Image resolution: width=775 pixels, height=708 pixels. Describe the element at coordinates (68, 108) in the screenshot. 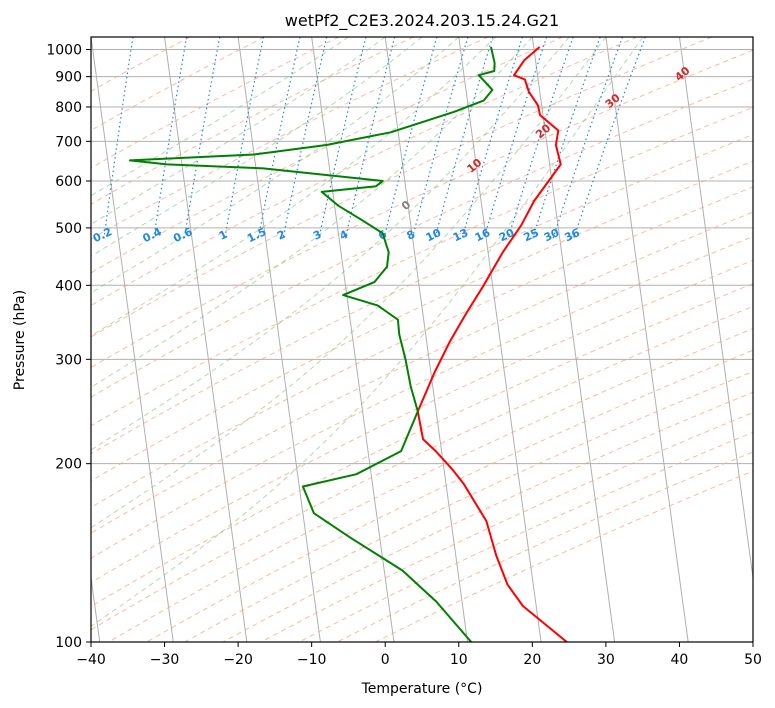

I see `y-tick-label: 800` at that location.